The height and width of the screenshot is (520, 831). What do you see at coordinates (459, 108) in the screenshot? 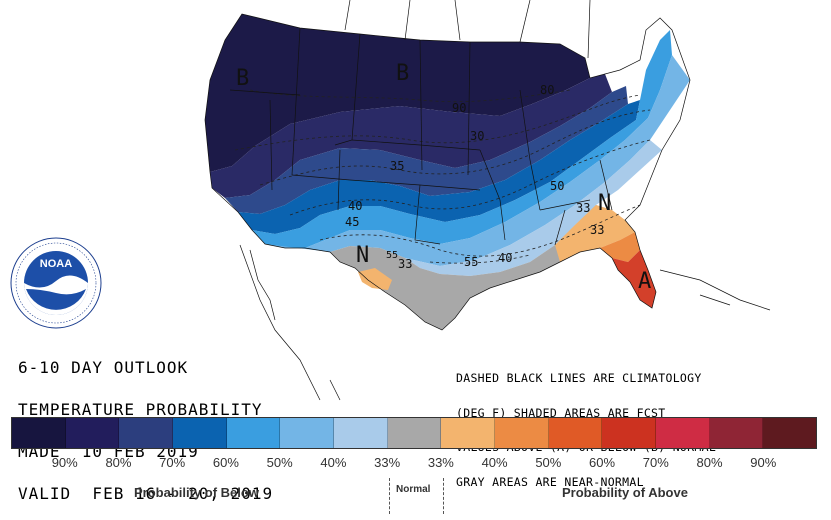
I see `contour-90: 90` at bounding box center [459, 108].